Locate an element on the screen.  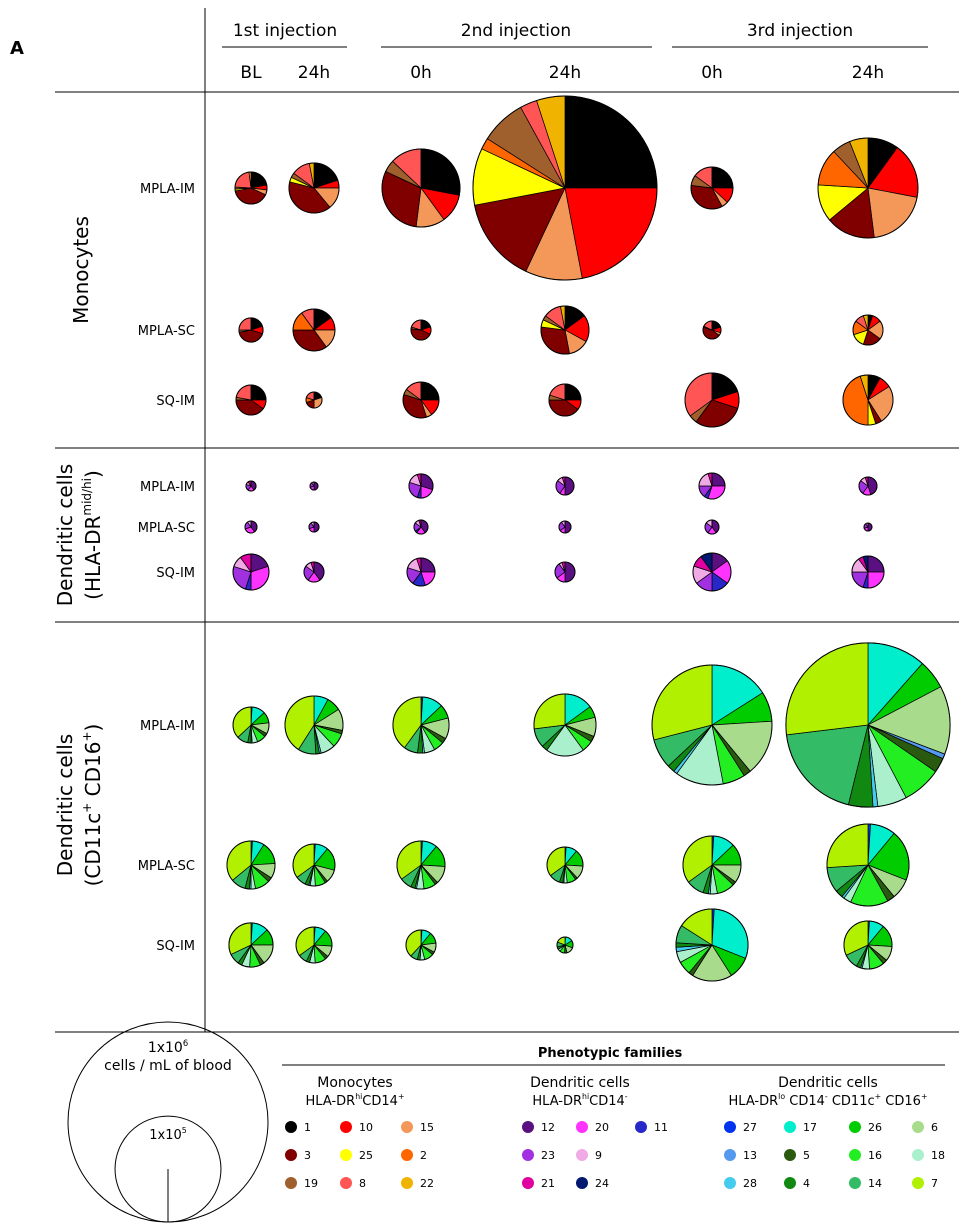
text-part: 1x10 is located at coordinates (165, 1048).